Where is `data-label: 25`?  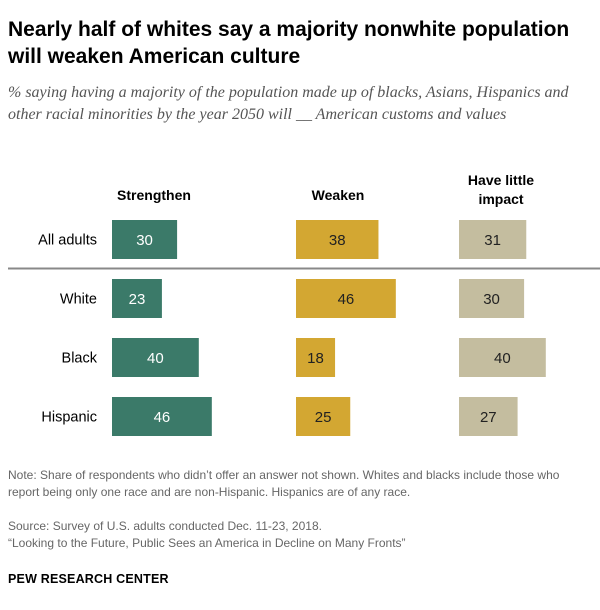
data-label: 25 is located at coordinates (323, 417).